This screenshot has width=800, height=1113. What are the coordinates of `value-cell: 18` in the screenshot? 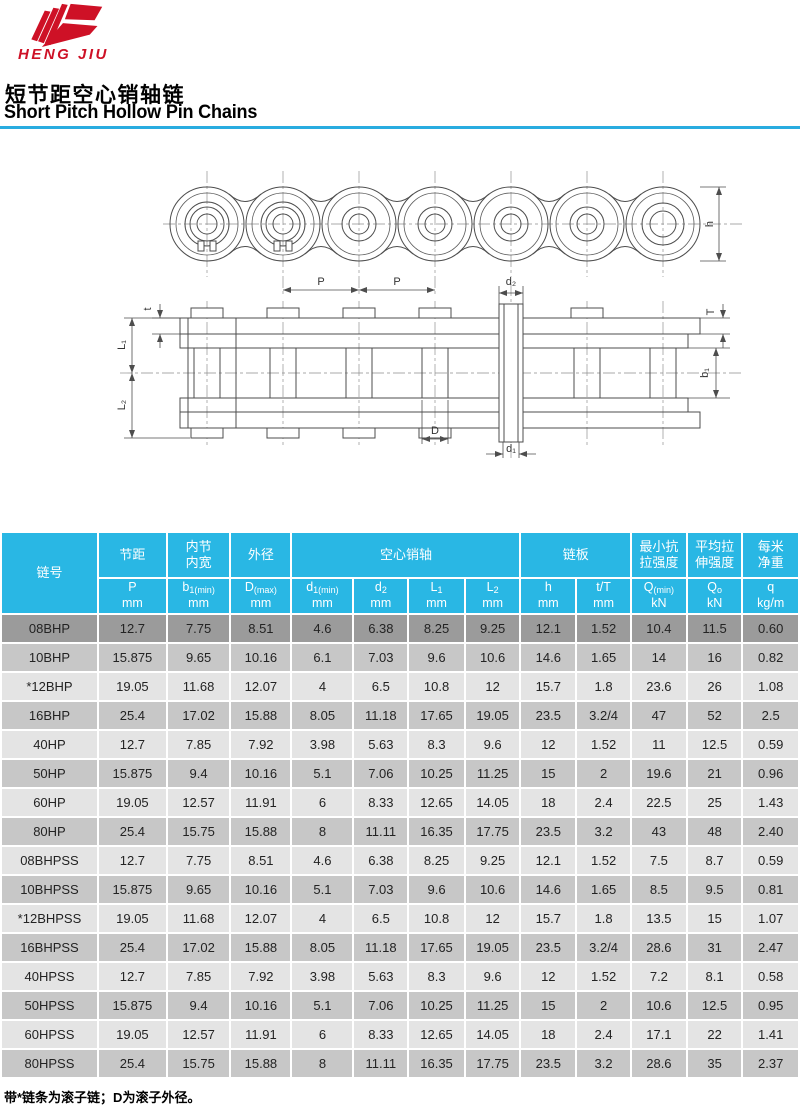 It's located at (548, 1034).